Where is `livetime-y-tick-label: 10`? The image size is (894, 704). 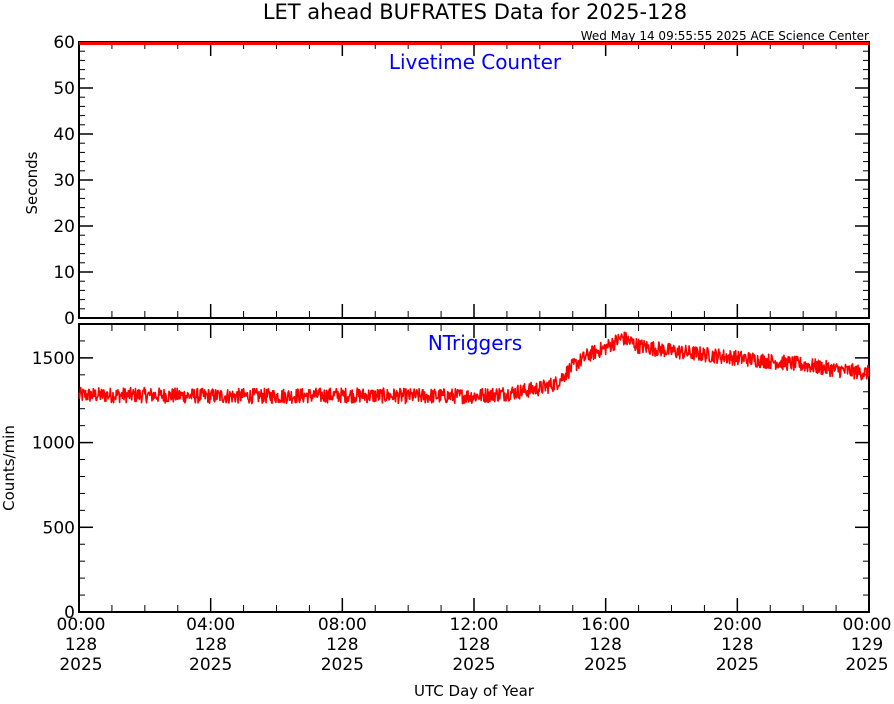
livetime-y-tick-label: 10 is located at coordinates (64, 273).